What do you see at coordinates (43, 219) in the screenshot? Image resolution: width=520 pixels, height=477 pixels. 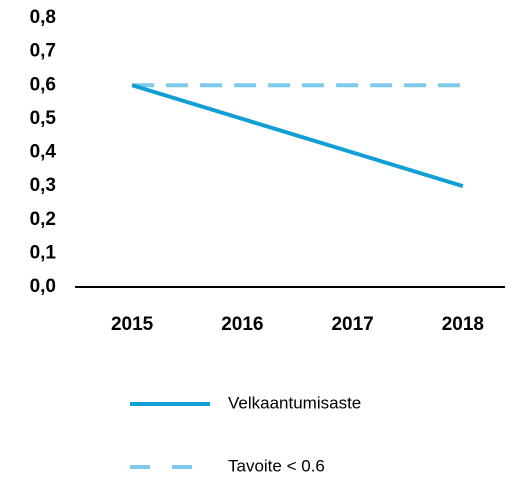 I see `y-tick-label: 0,2` at bounding box center [43, 219].